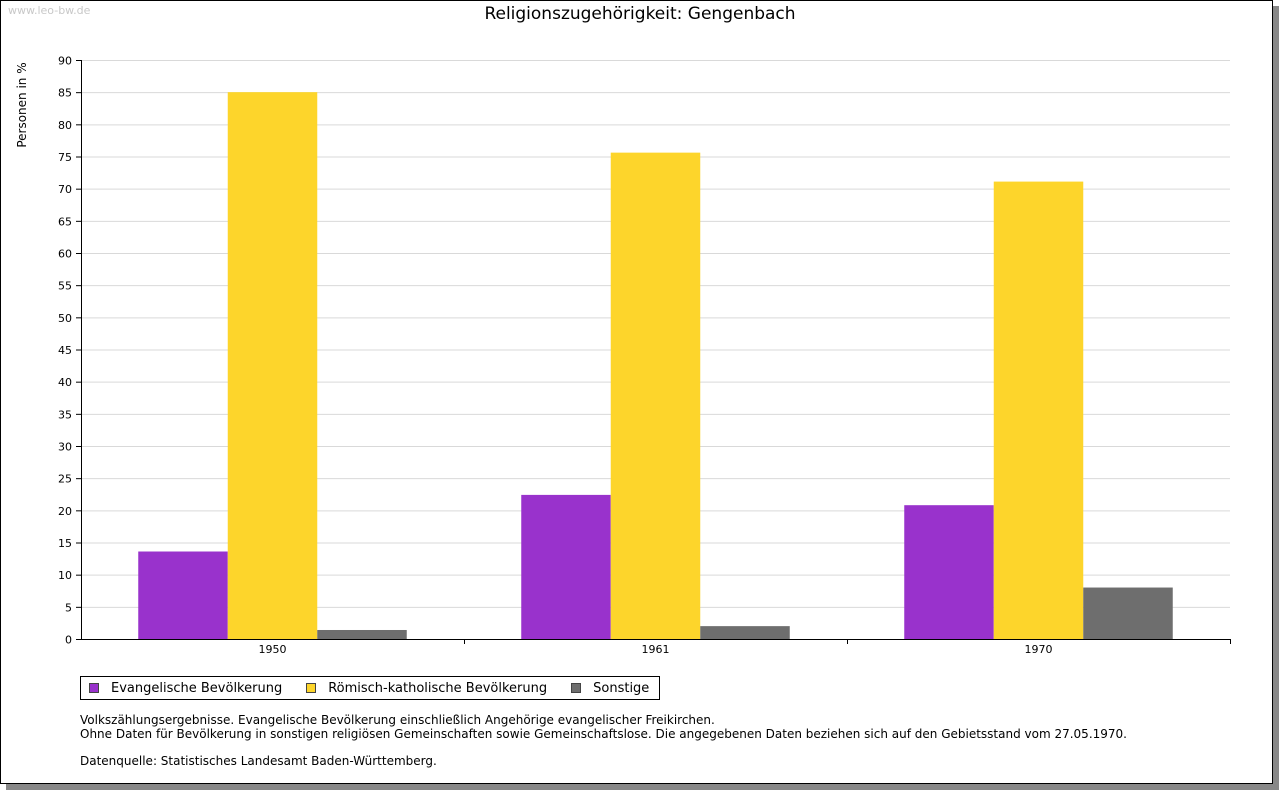 This screenshot has height=791, width=1280. I want to click on frame-shadow-bottom, so click(642, 787).